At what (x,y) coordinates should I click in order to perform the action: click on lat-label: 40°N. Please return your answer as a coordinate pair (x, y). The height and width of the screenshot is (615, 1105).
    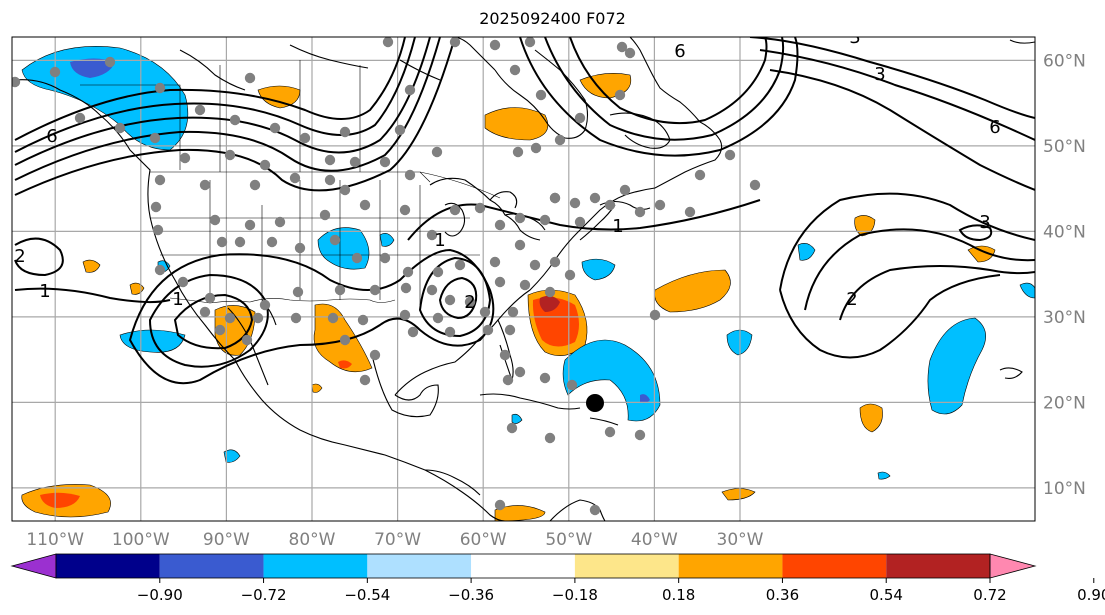
    Looking at the image, I should click on (1064, 232).